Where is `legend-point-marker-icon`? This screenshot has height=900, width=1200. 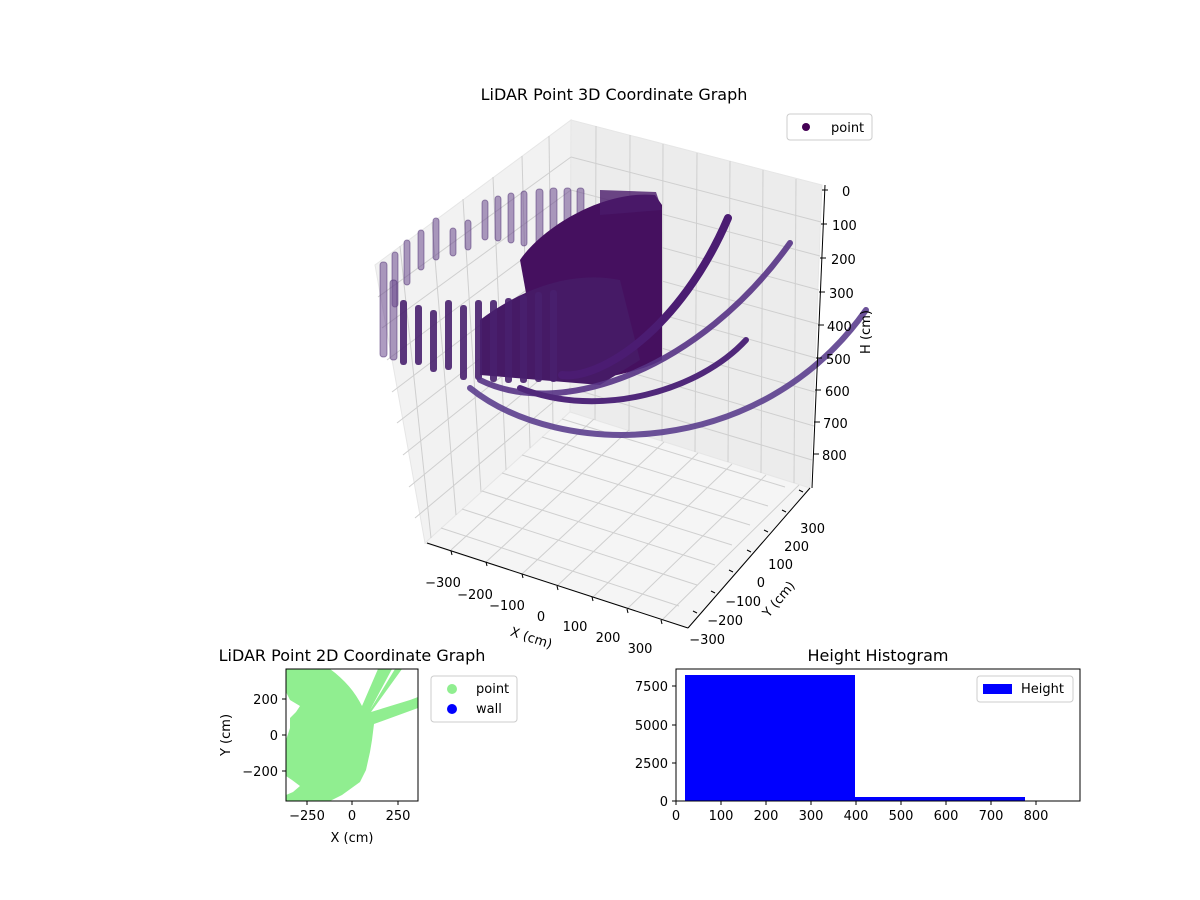 legend-point-marker-icon is located at coordinates (452, 689).